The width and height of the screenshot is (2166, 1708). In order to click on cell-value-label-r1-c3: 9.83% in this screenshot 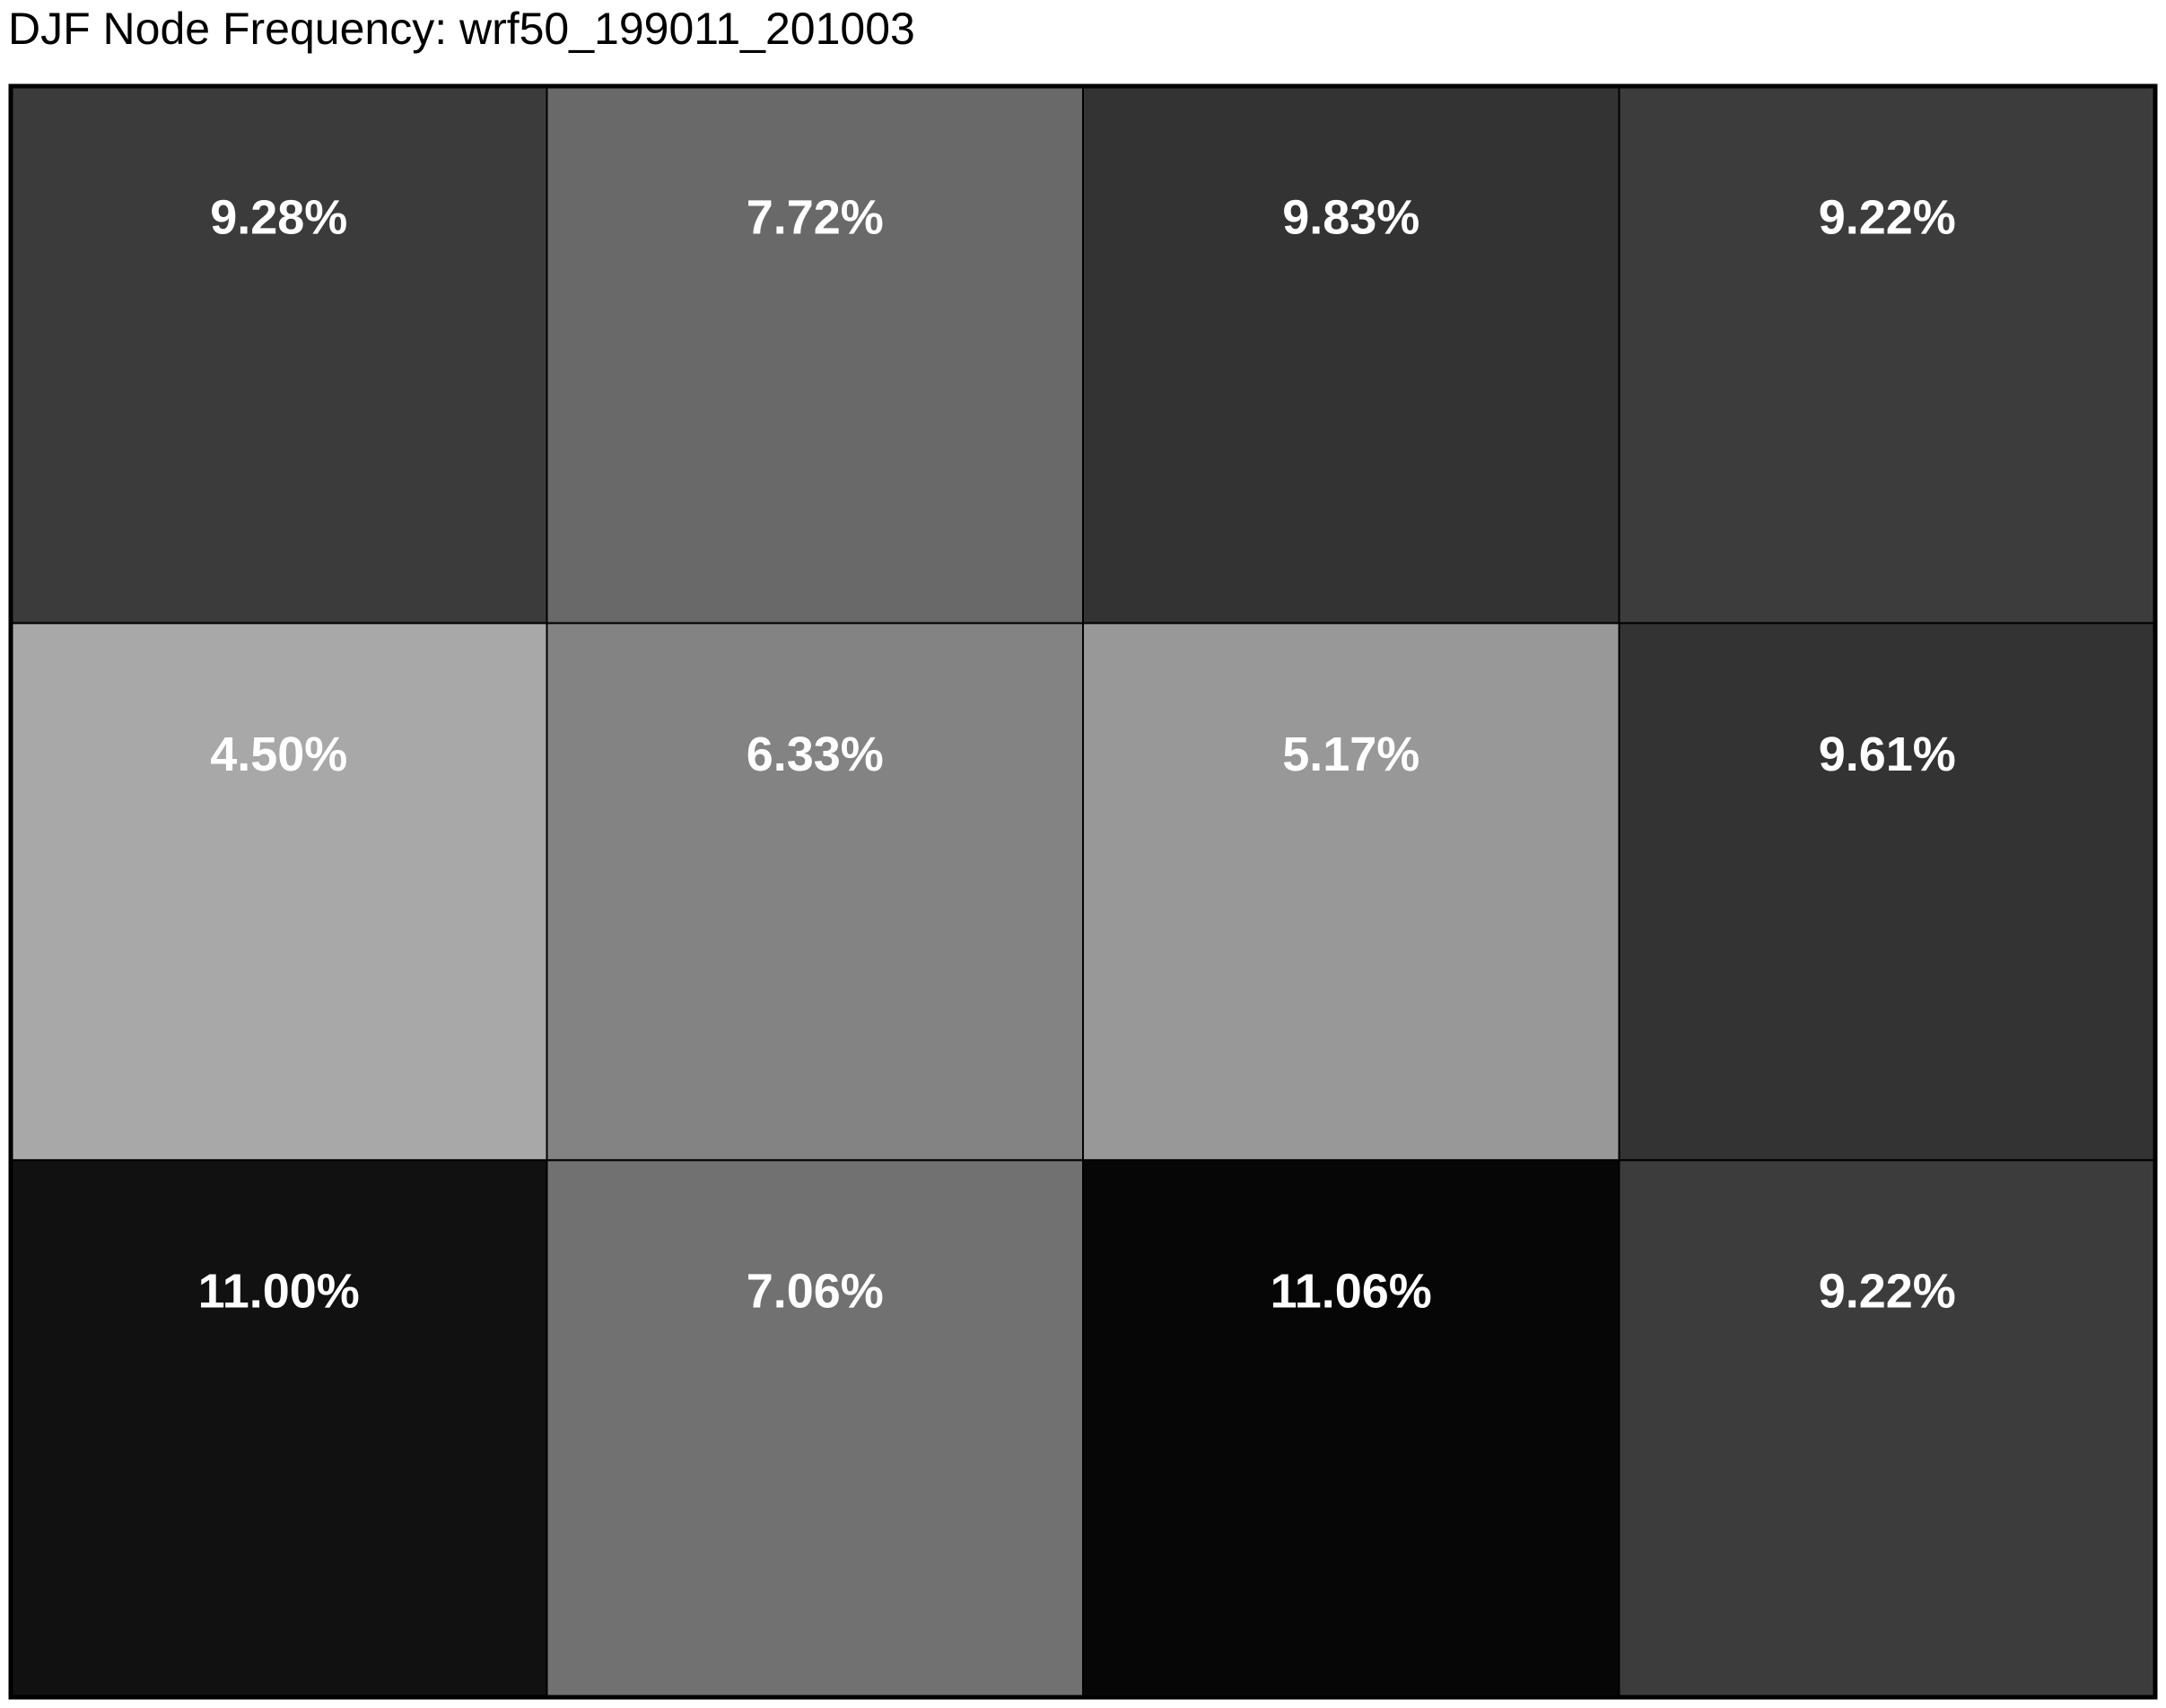, I will do `click(1350, 217)`.